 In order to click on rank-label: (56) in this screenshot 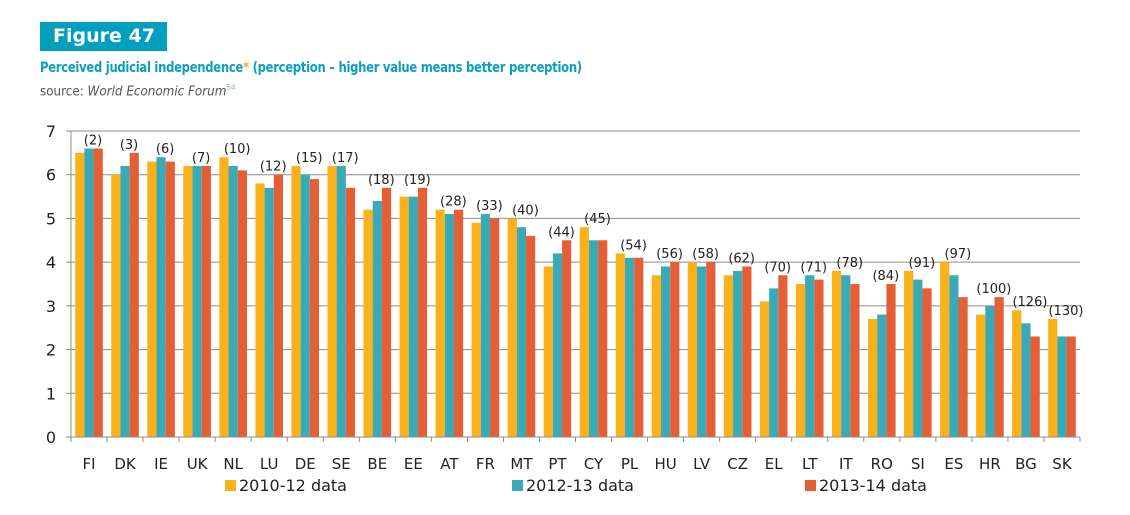, I will do `click(669, 254)`.